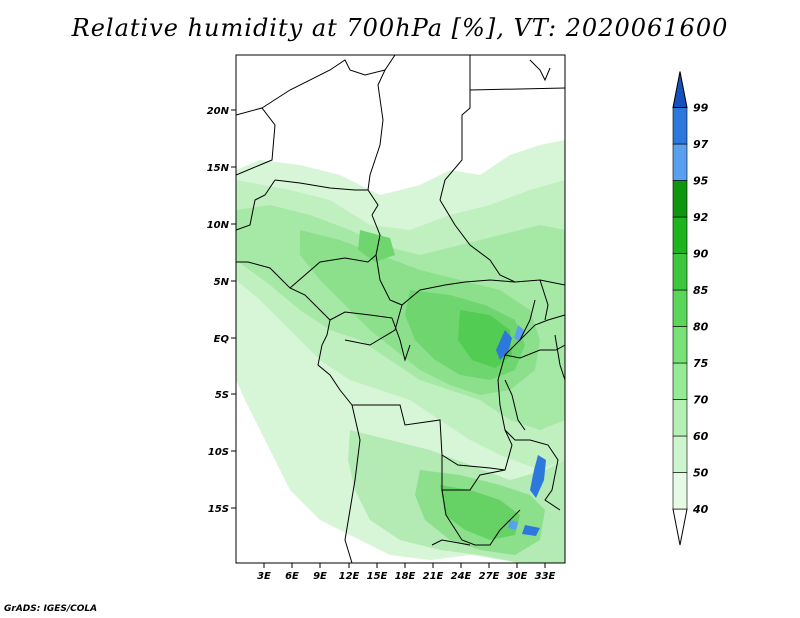  I want to click on lat-label: 10N, so click(218, 225).